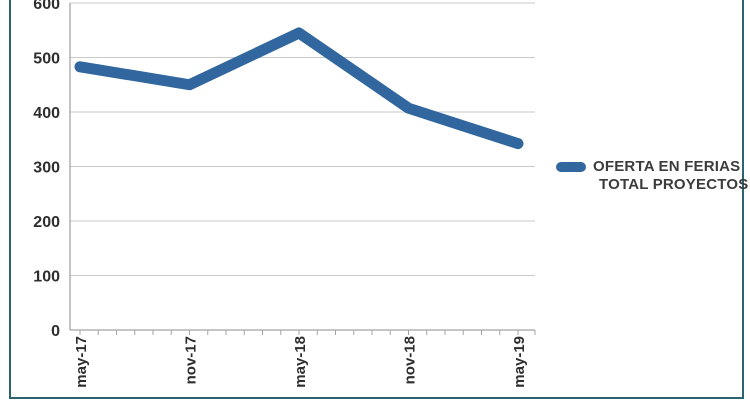 The height and width of the screenshot is (400, 750). I want to click on x-axis-label: nov-17, so click(191, 360).